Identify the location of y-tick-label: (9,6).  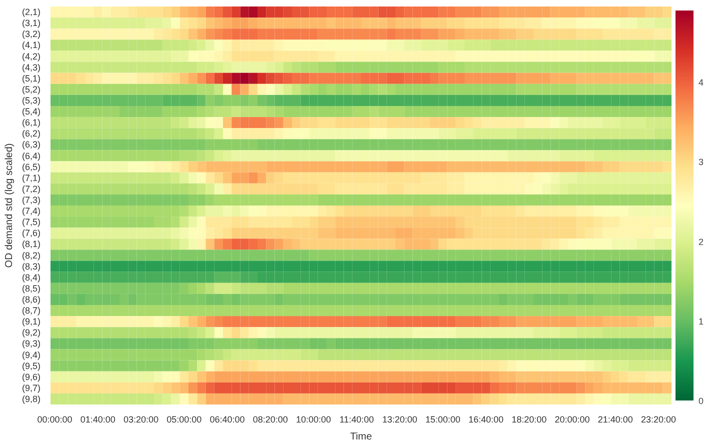
(31, 377).